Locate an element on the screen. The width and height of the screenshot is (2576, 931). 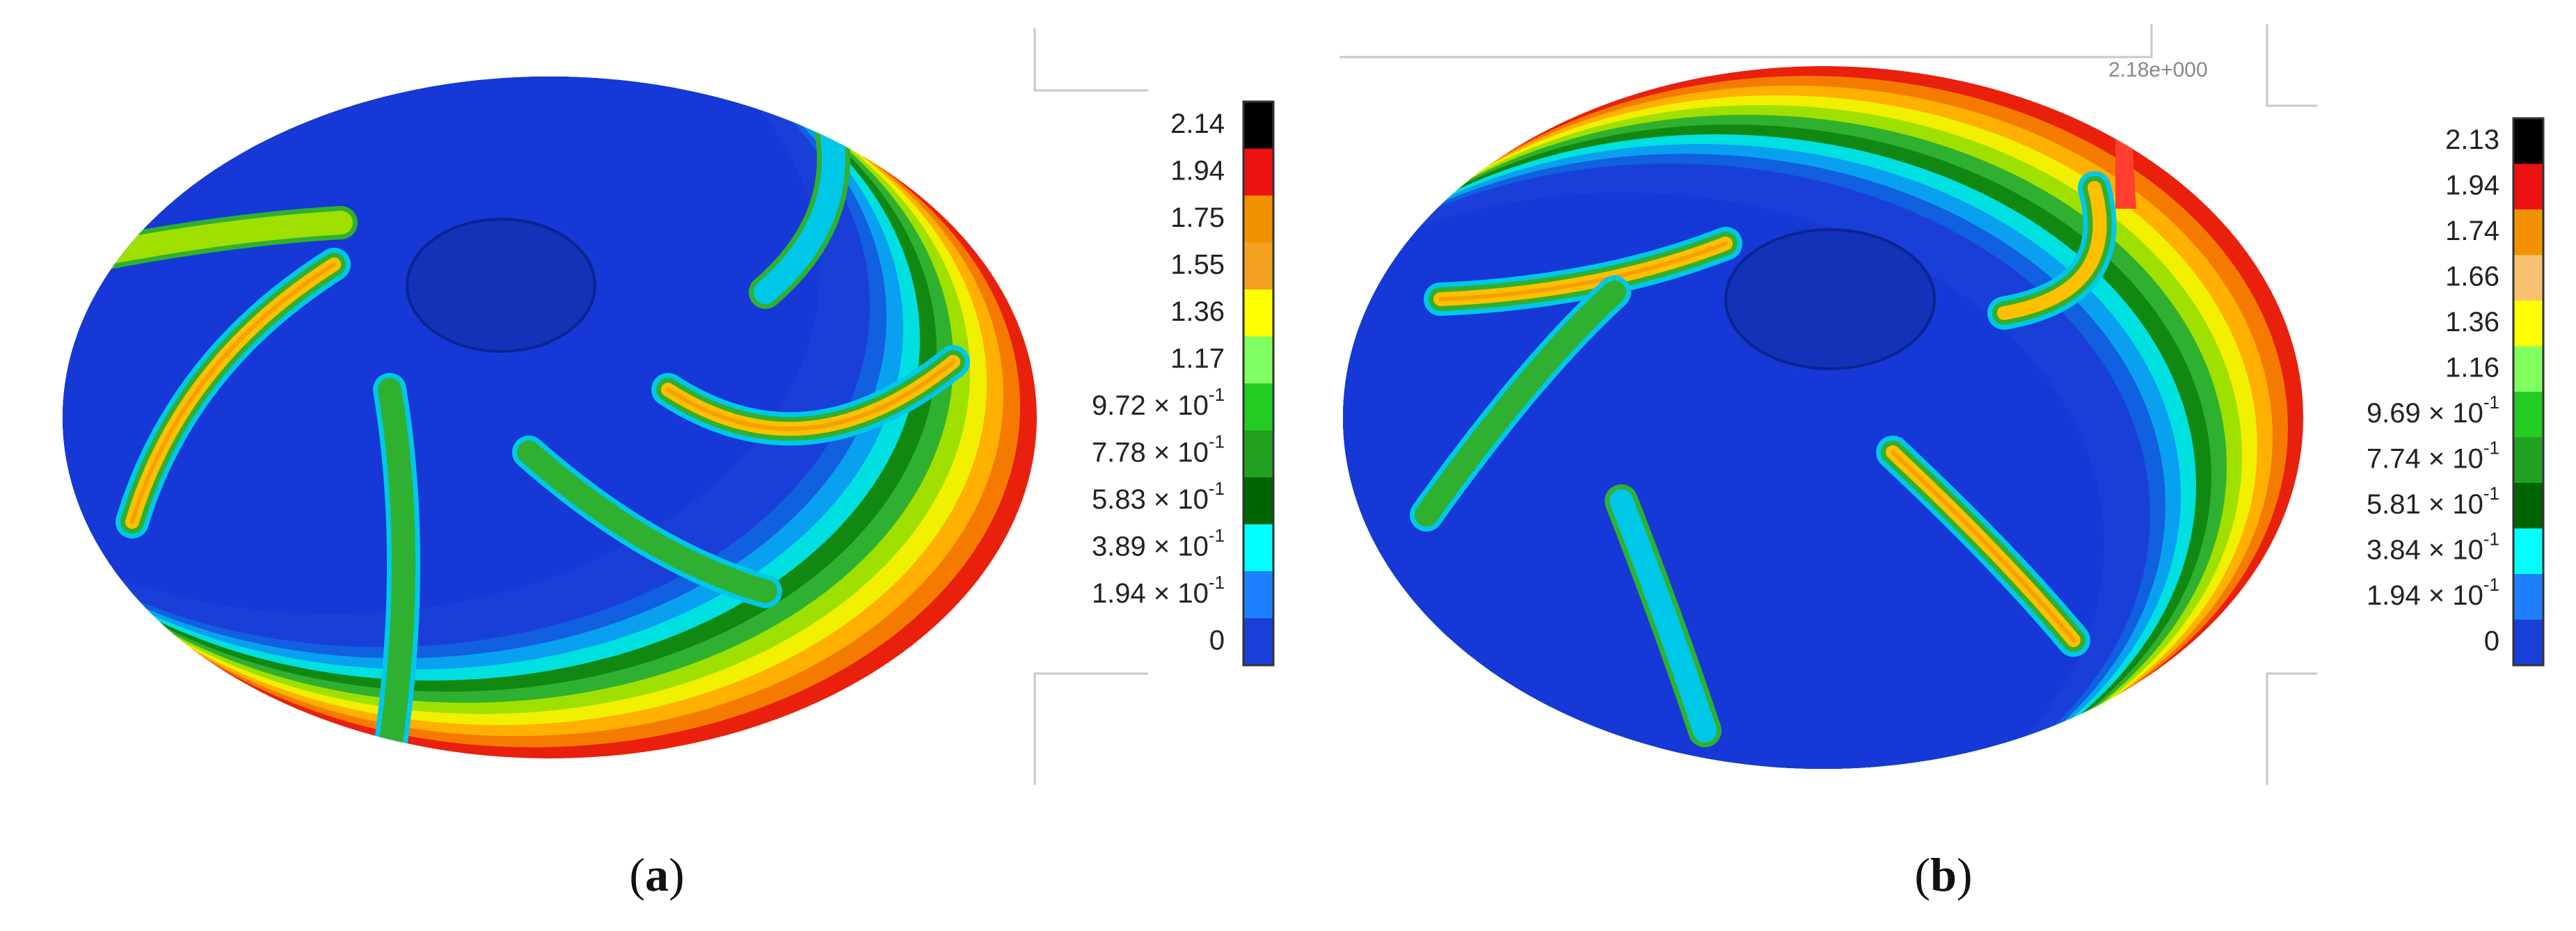
colorbar-label: 2.13 is located at coordinates (2472, 139).